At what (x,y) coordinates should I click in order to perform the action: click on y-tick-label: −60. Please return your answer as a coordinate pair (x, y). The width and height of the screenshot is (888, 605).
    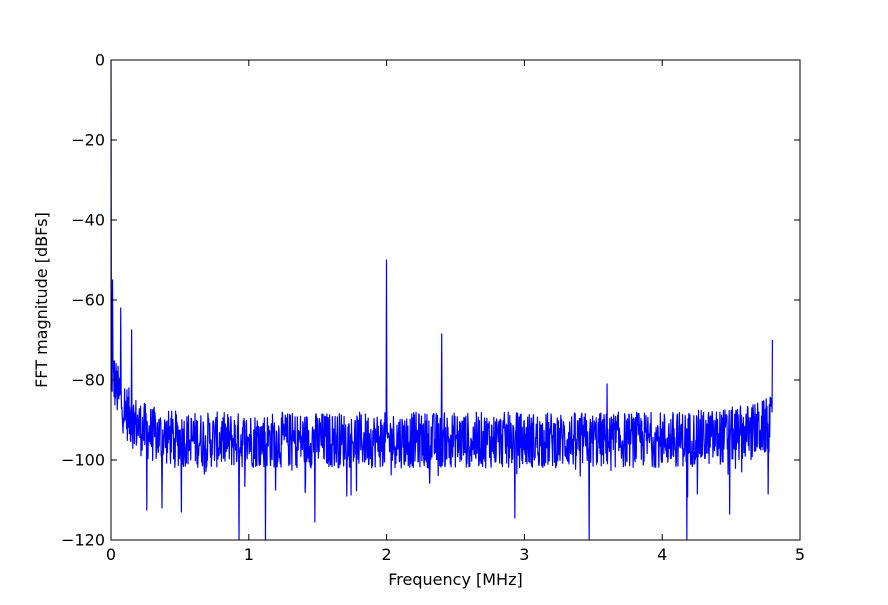
    Looking at the image, I should click on (88, 300).